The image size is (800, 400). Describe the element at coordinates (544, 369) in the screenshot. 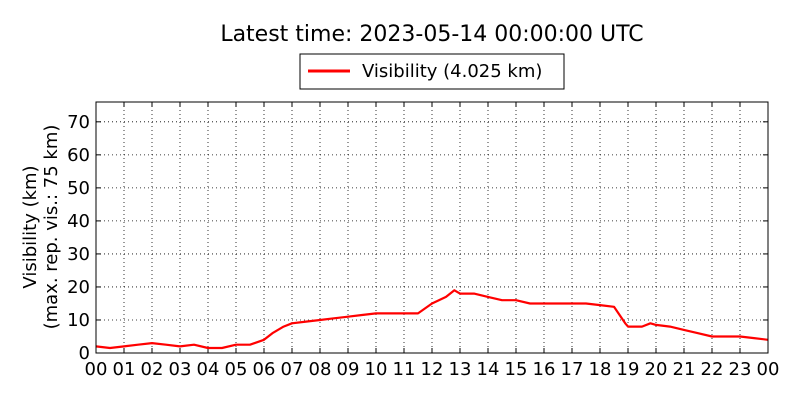

I see `x-tick-label: 16` at that location.